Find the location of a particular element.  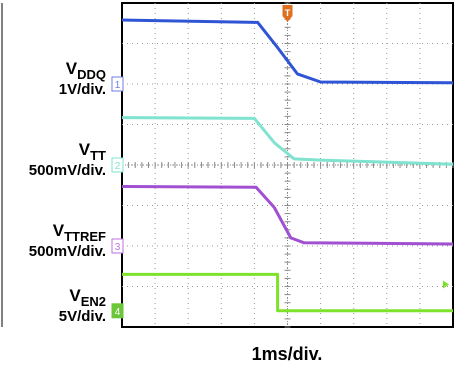

channel-markers: 1 2 3 4 is located at coordinates (117, 197).